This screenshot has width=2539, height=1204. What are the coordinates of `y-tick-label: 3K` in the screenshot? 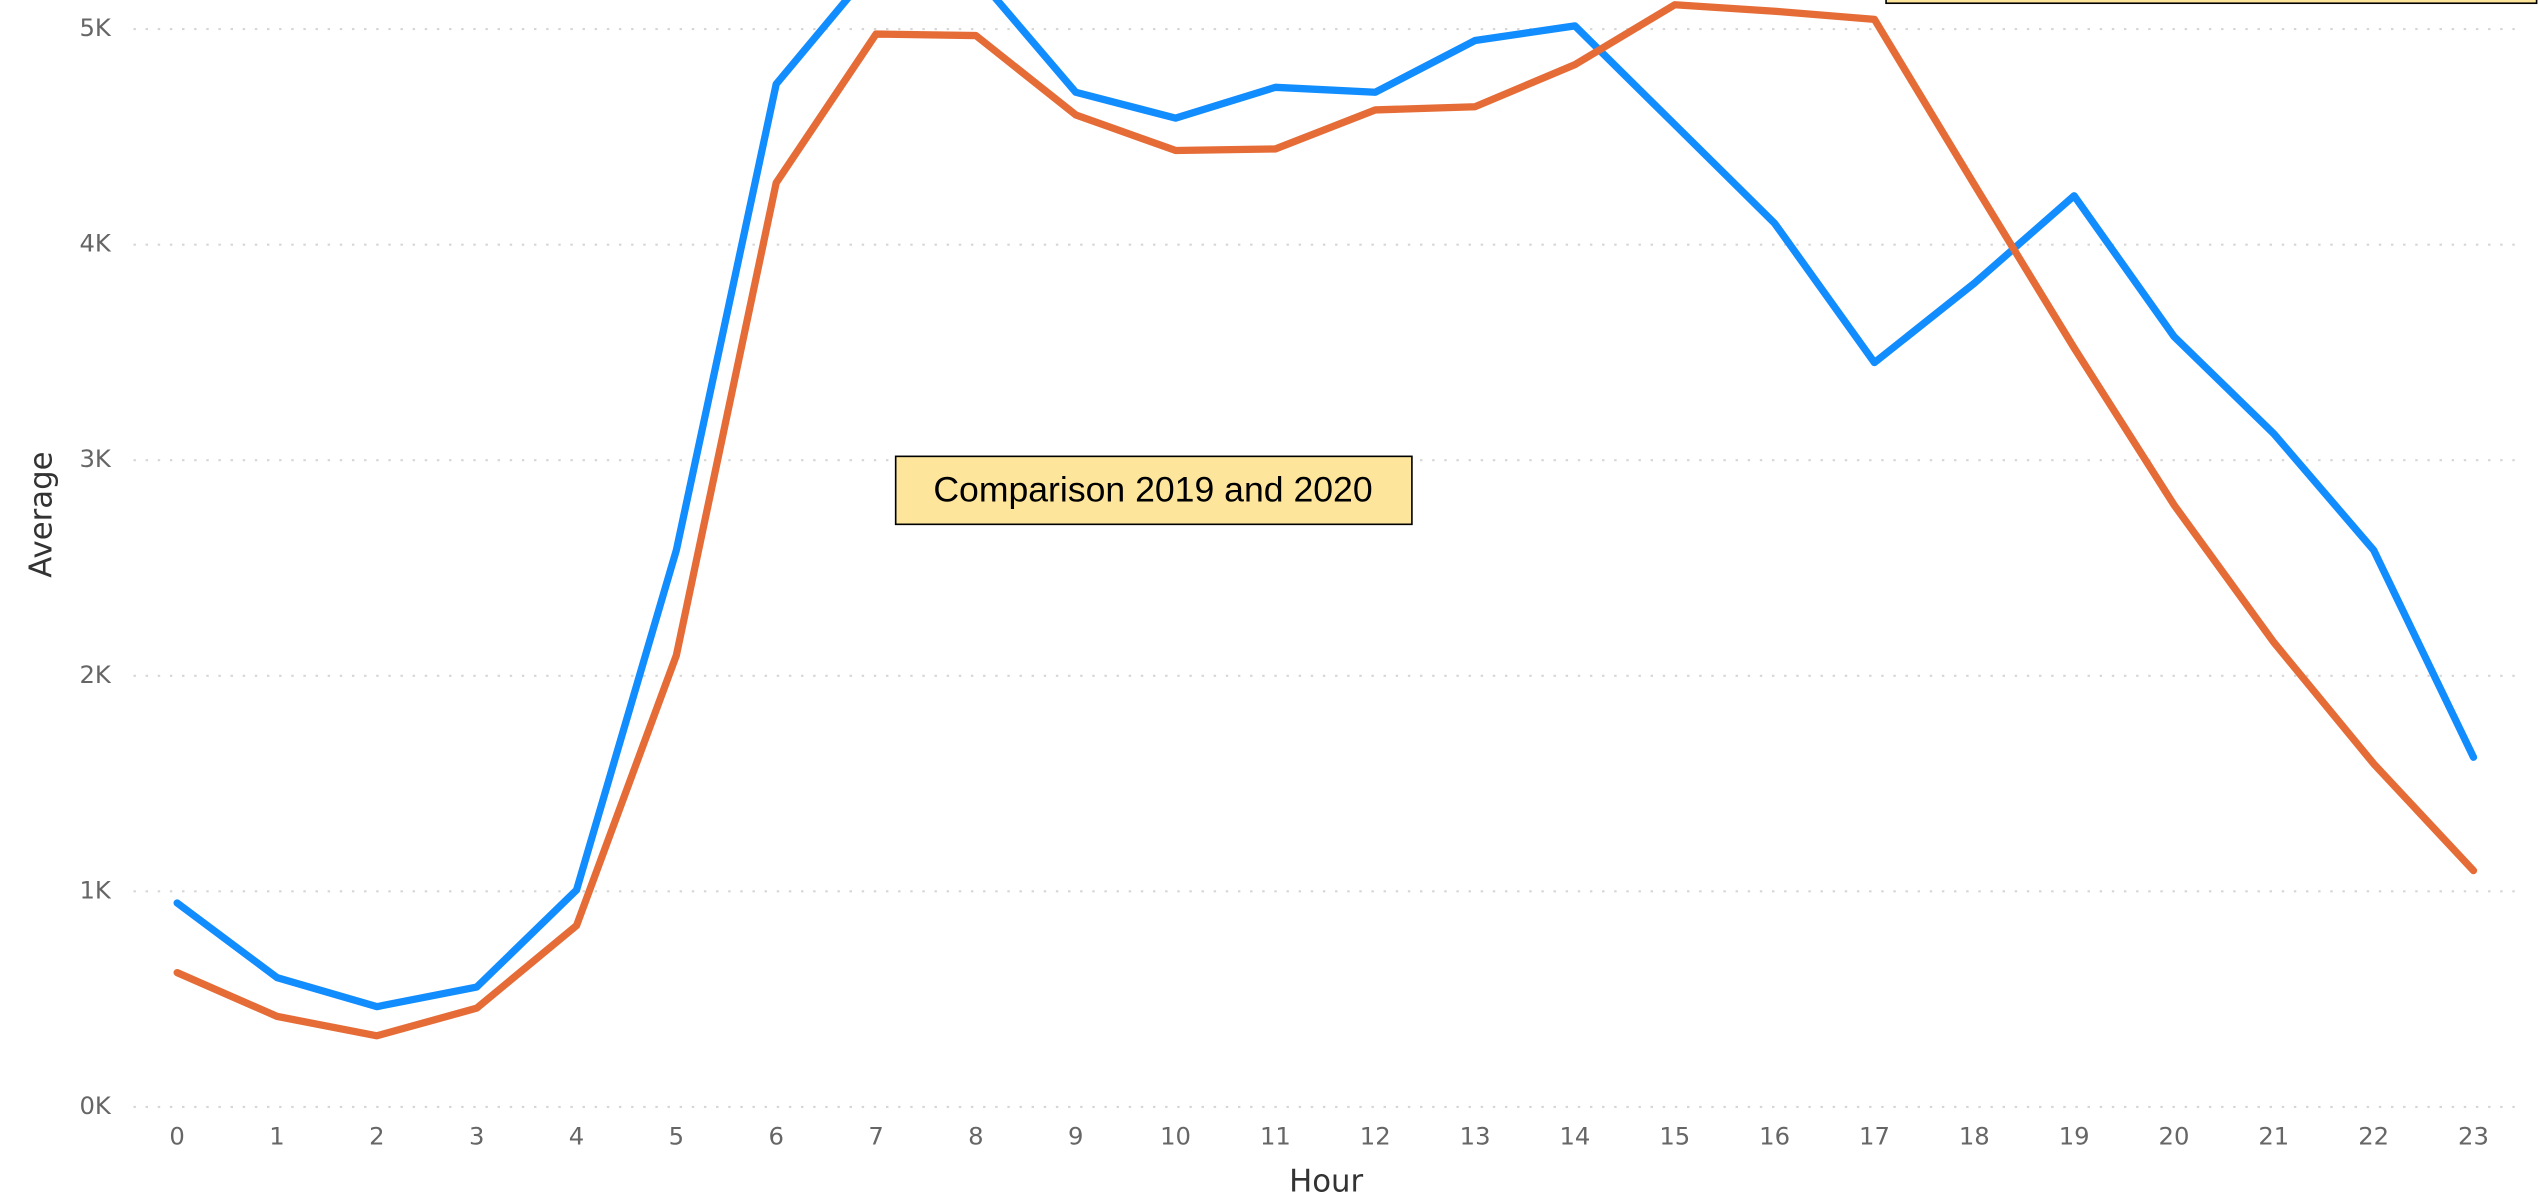 It's located at (95, 458).